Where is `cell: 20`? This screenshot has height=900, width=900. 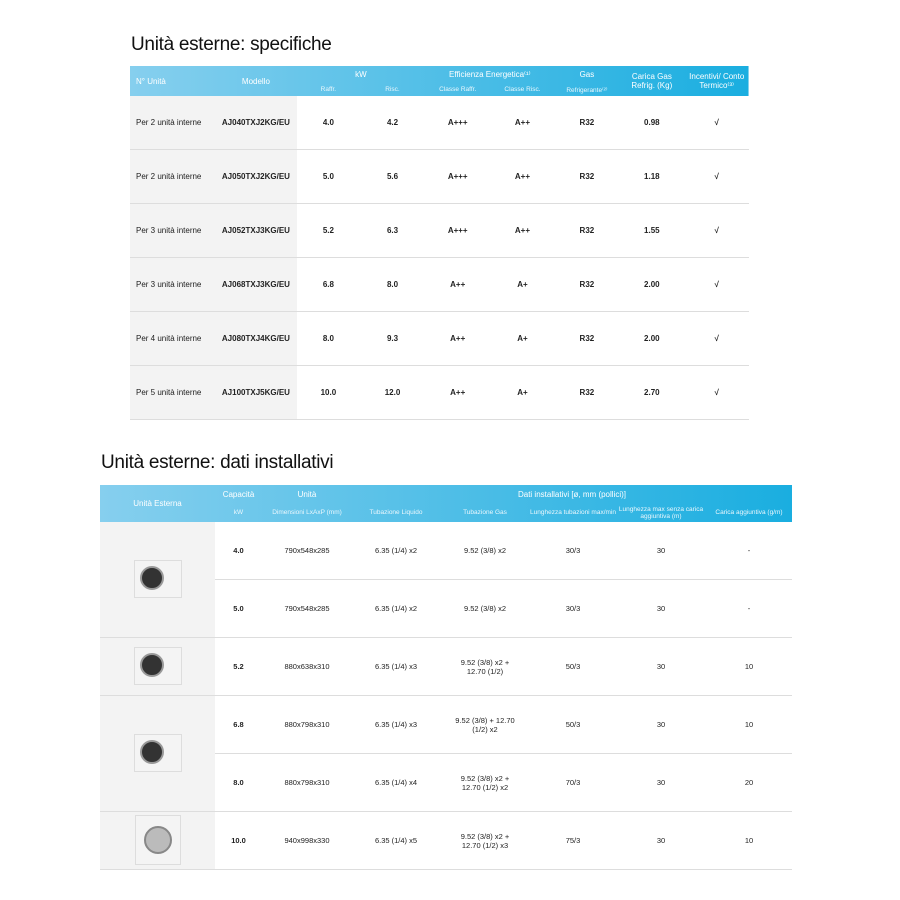
cell: 20 is located at coordinates (749, 782).